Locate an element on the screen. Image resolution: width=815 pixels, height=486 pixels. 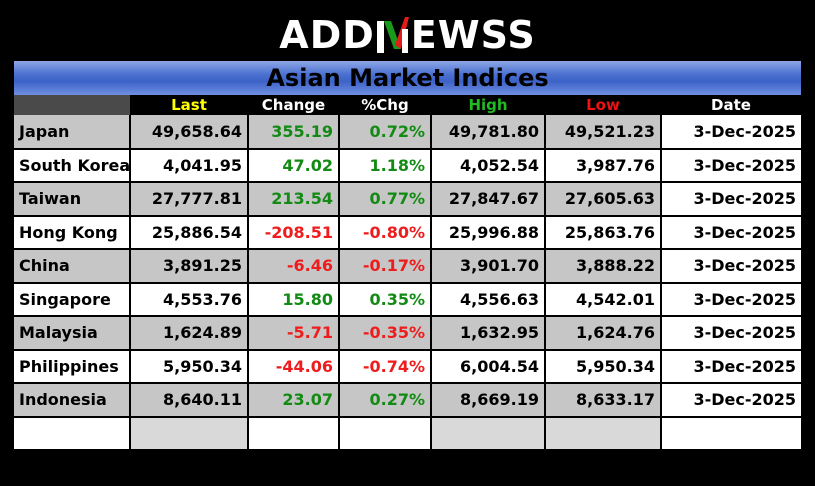
low-cell: 3,888.22 is located at coordinates (602, 266).